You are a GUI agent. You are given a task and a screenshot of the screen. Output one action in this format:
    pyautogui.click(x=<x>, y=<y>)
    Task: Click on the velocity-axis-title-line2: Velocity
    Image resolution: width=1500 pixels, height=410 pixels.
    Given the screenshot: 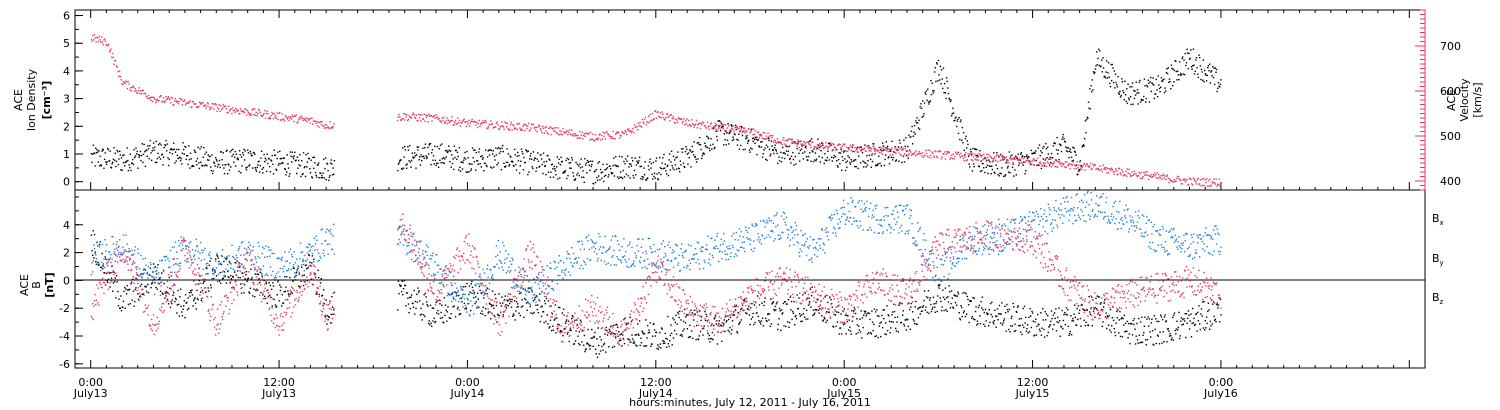 What is the action you would take?
    pyautogui.click(x=1464, y=100)
    